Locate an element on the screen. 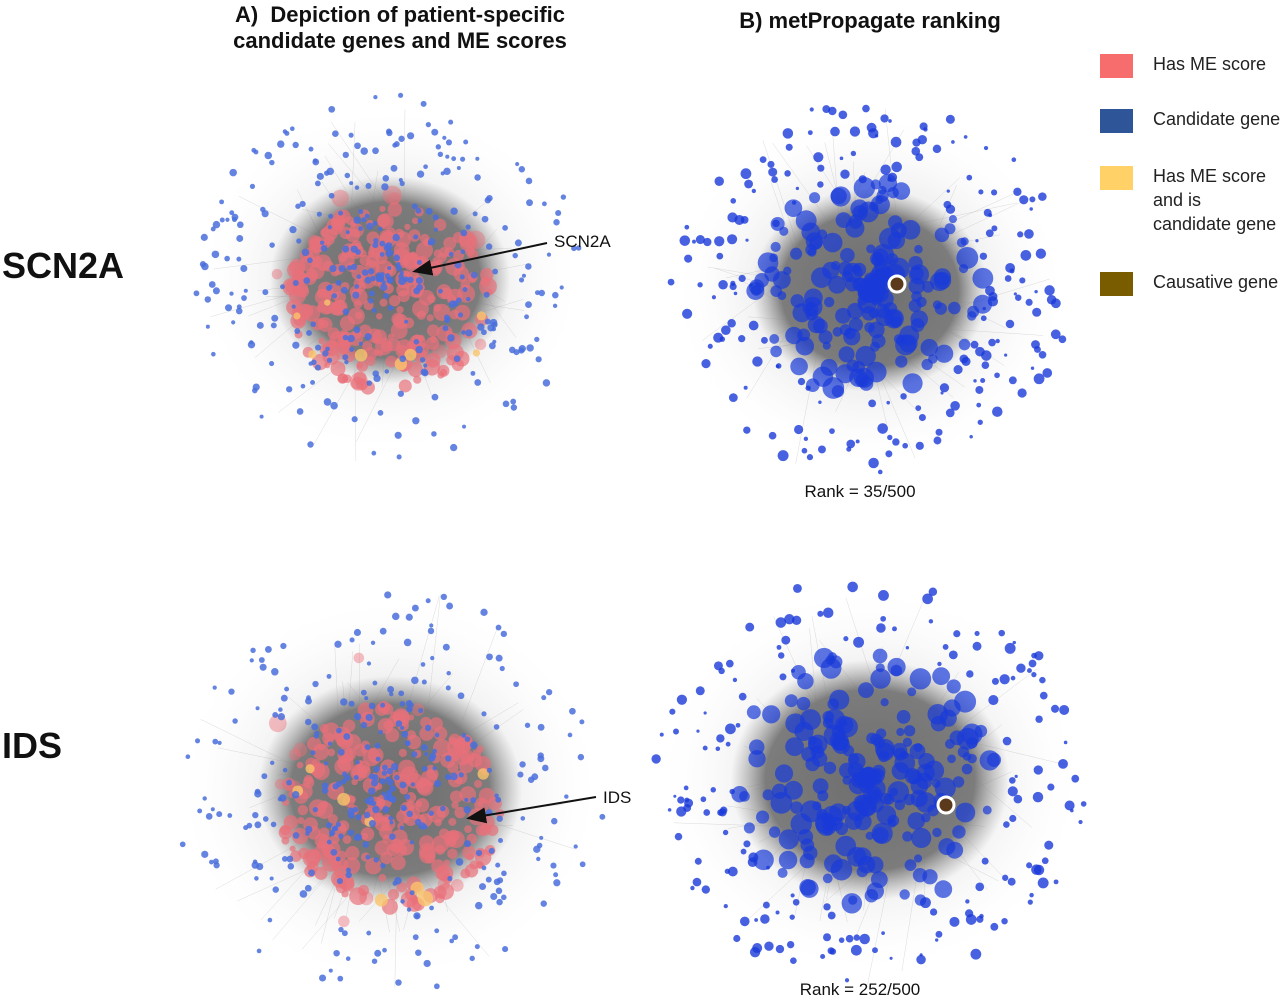 The image size is (1280, 1000). panel-a-title-line-2: candidate genes and ME scores is located at coordinates (400, 40).